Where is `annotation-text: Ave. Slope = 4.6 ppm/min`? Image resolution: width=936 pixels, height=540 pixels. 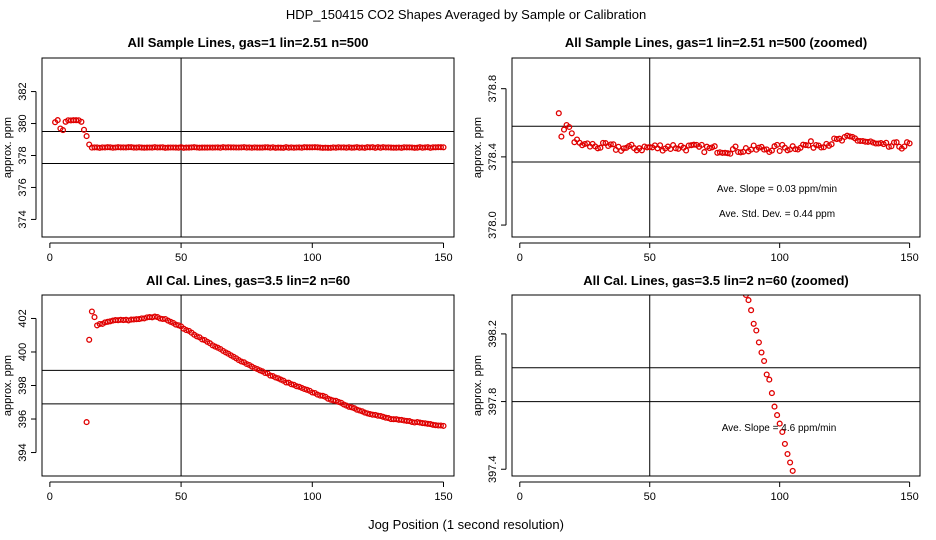
annotation-text: Ave. Slope = 4.6 ppm/min is located at coordinates (779, 428).